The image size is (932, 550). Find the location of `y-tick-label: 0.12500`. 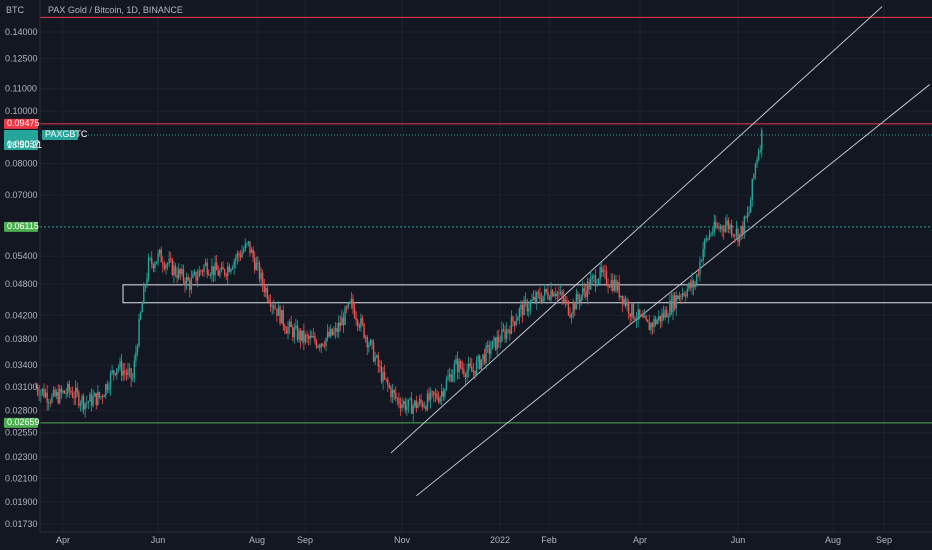

y-tick-label: 0.12500 is located at coordinates (21, 59).